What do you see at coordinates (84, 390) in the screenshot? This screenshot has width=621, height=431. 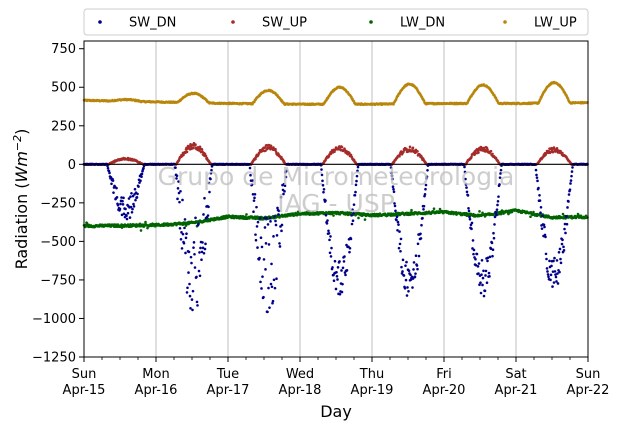 I see `x-tick-label-date: Apr-15` at bounding box center [84, 390].